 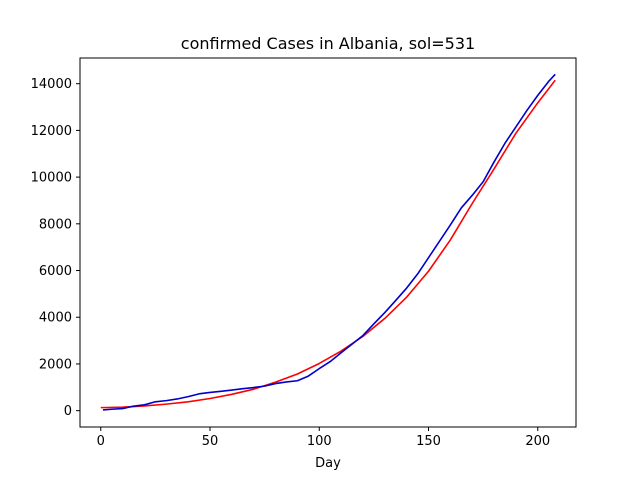 I want to click on x-axis: 0 50 100 150 200, so click(x=323, y=438).